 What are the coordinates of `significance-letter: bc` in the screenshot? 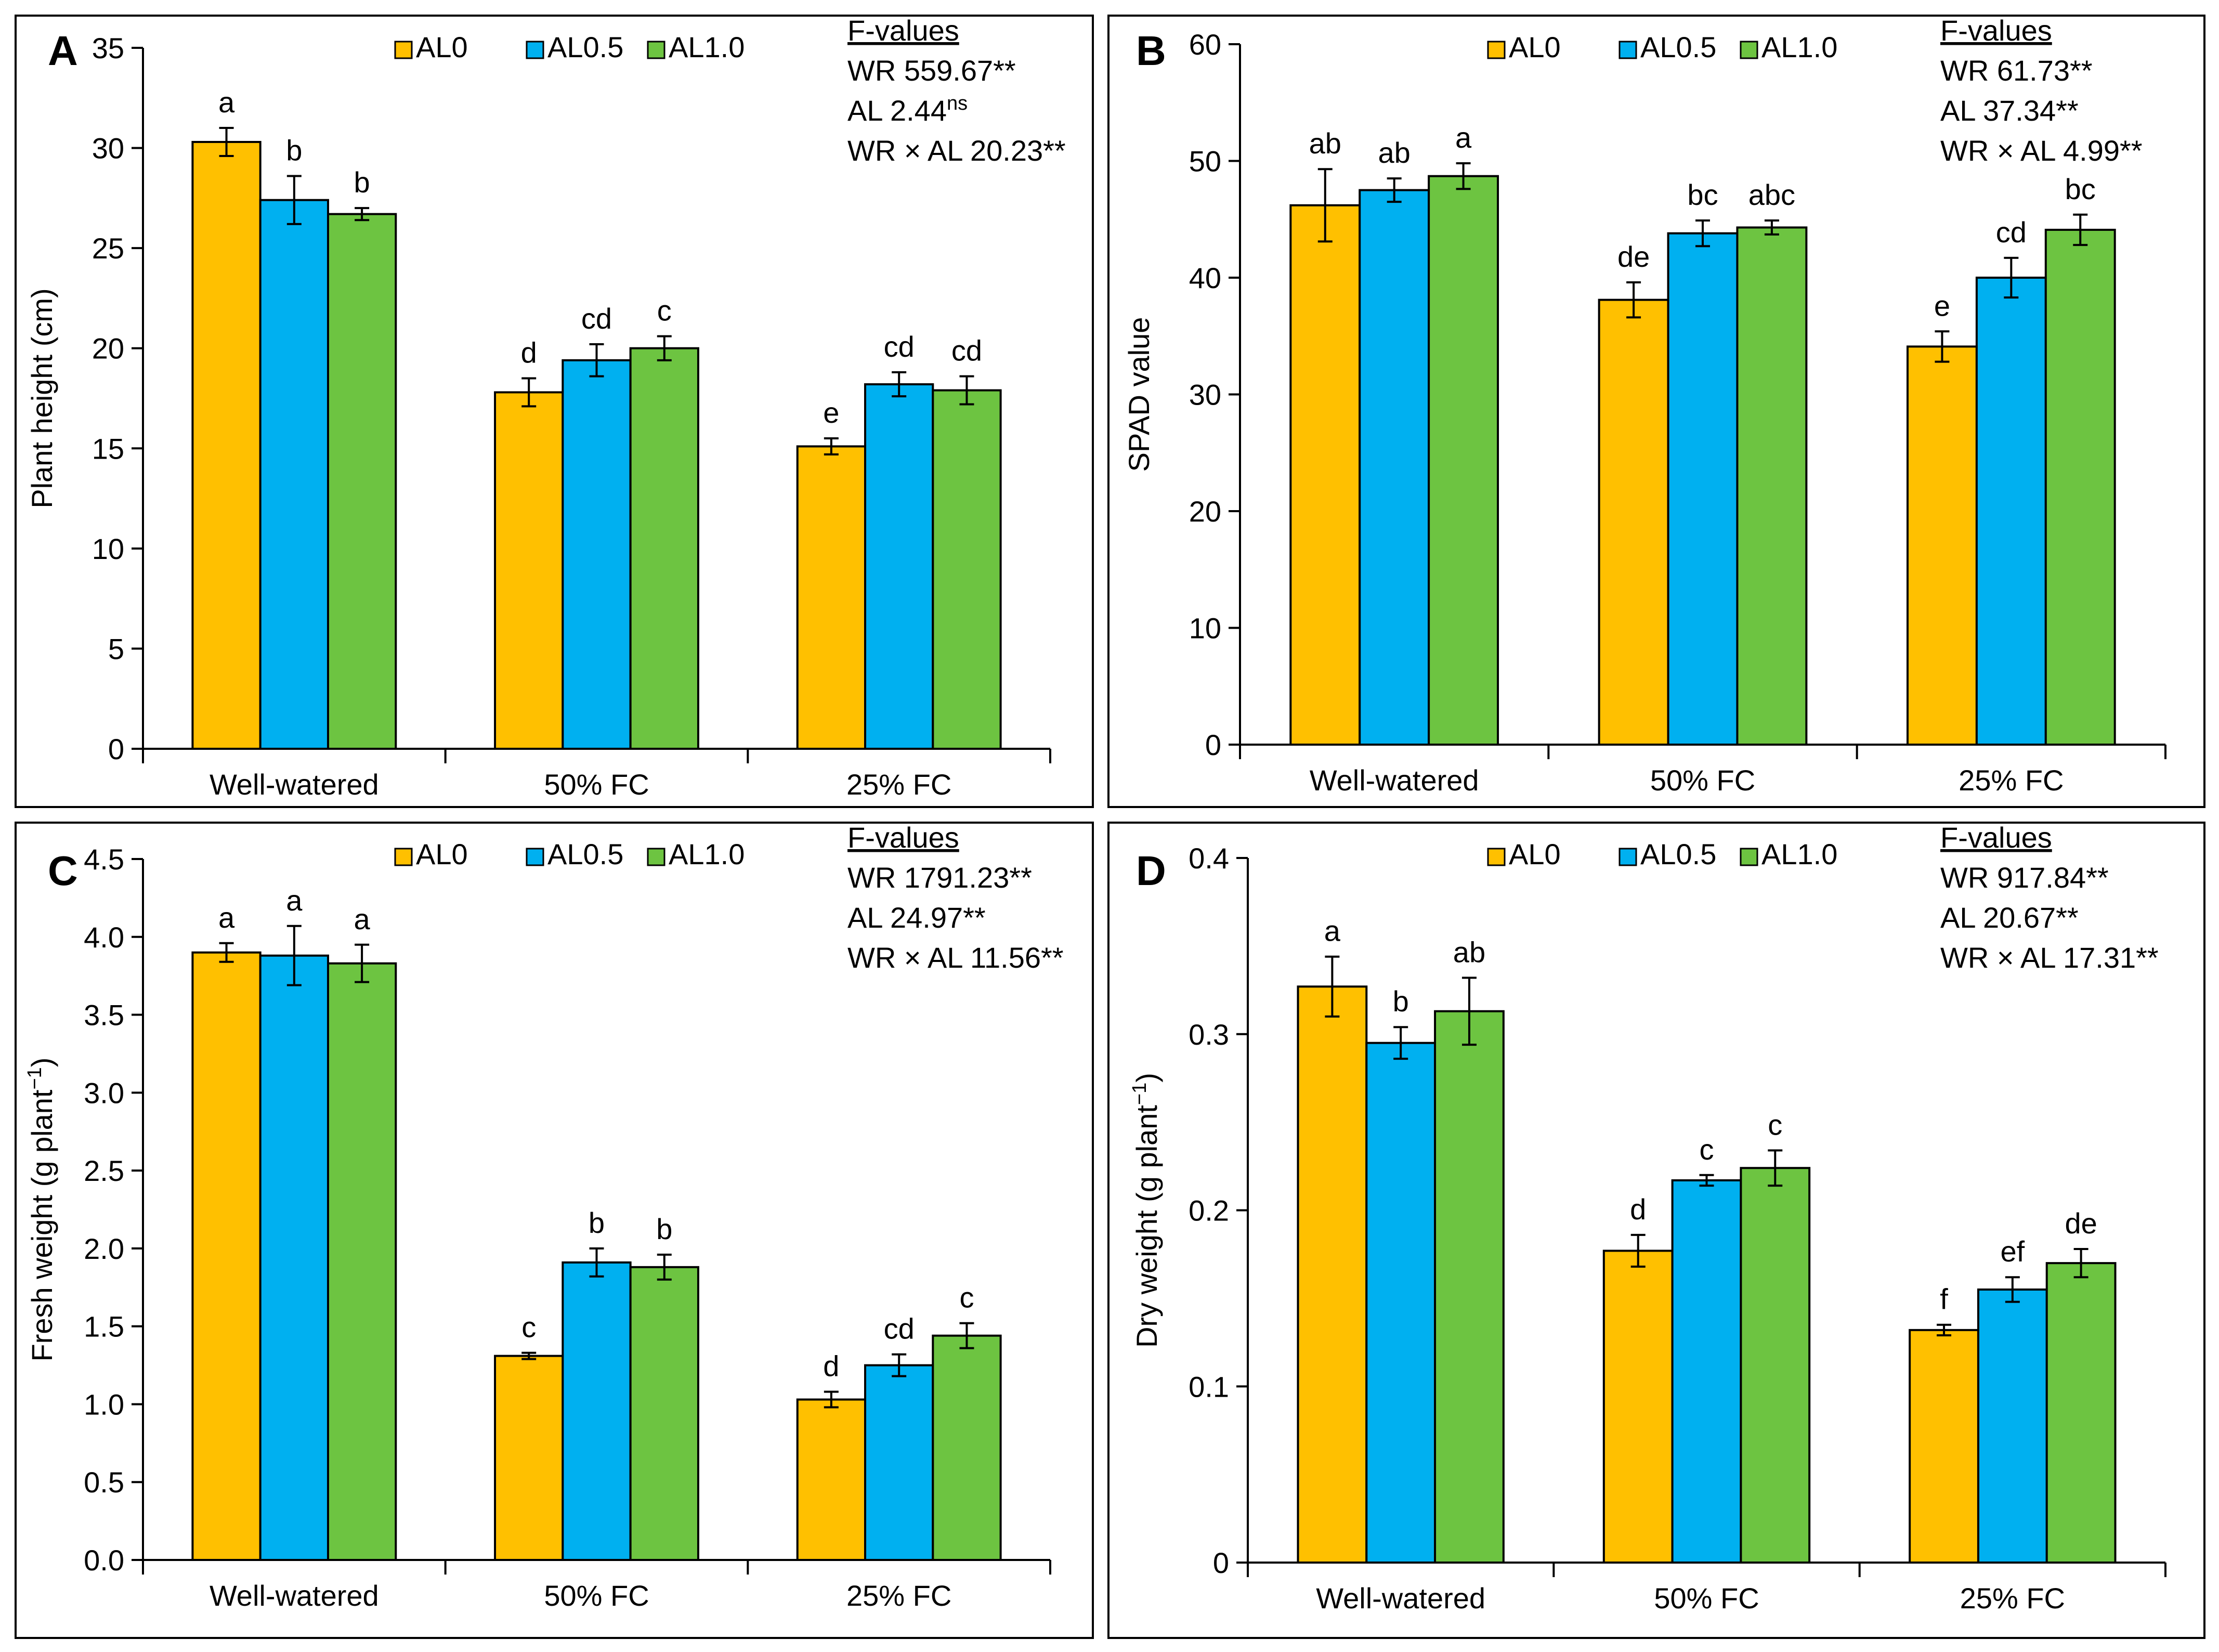 It's located at (1703, 194).